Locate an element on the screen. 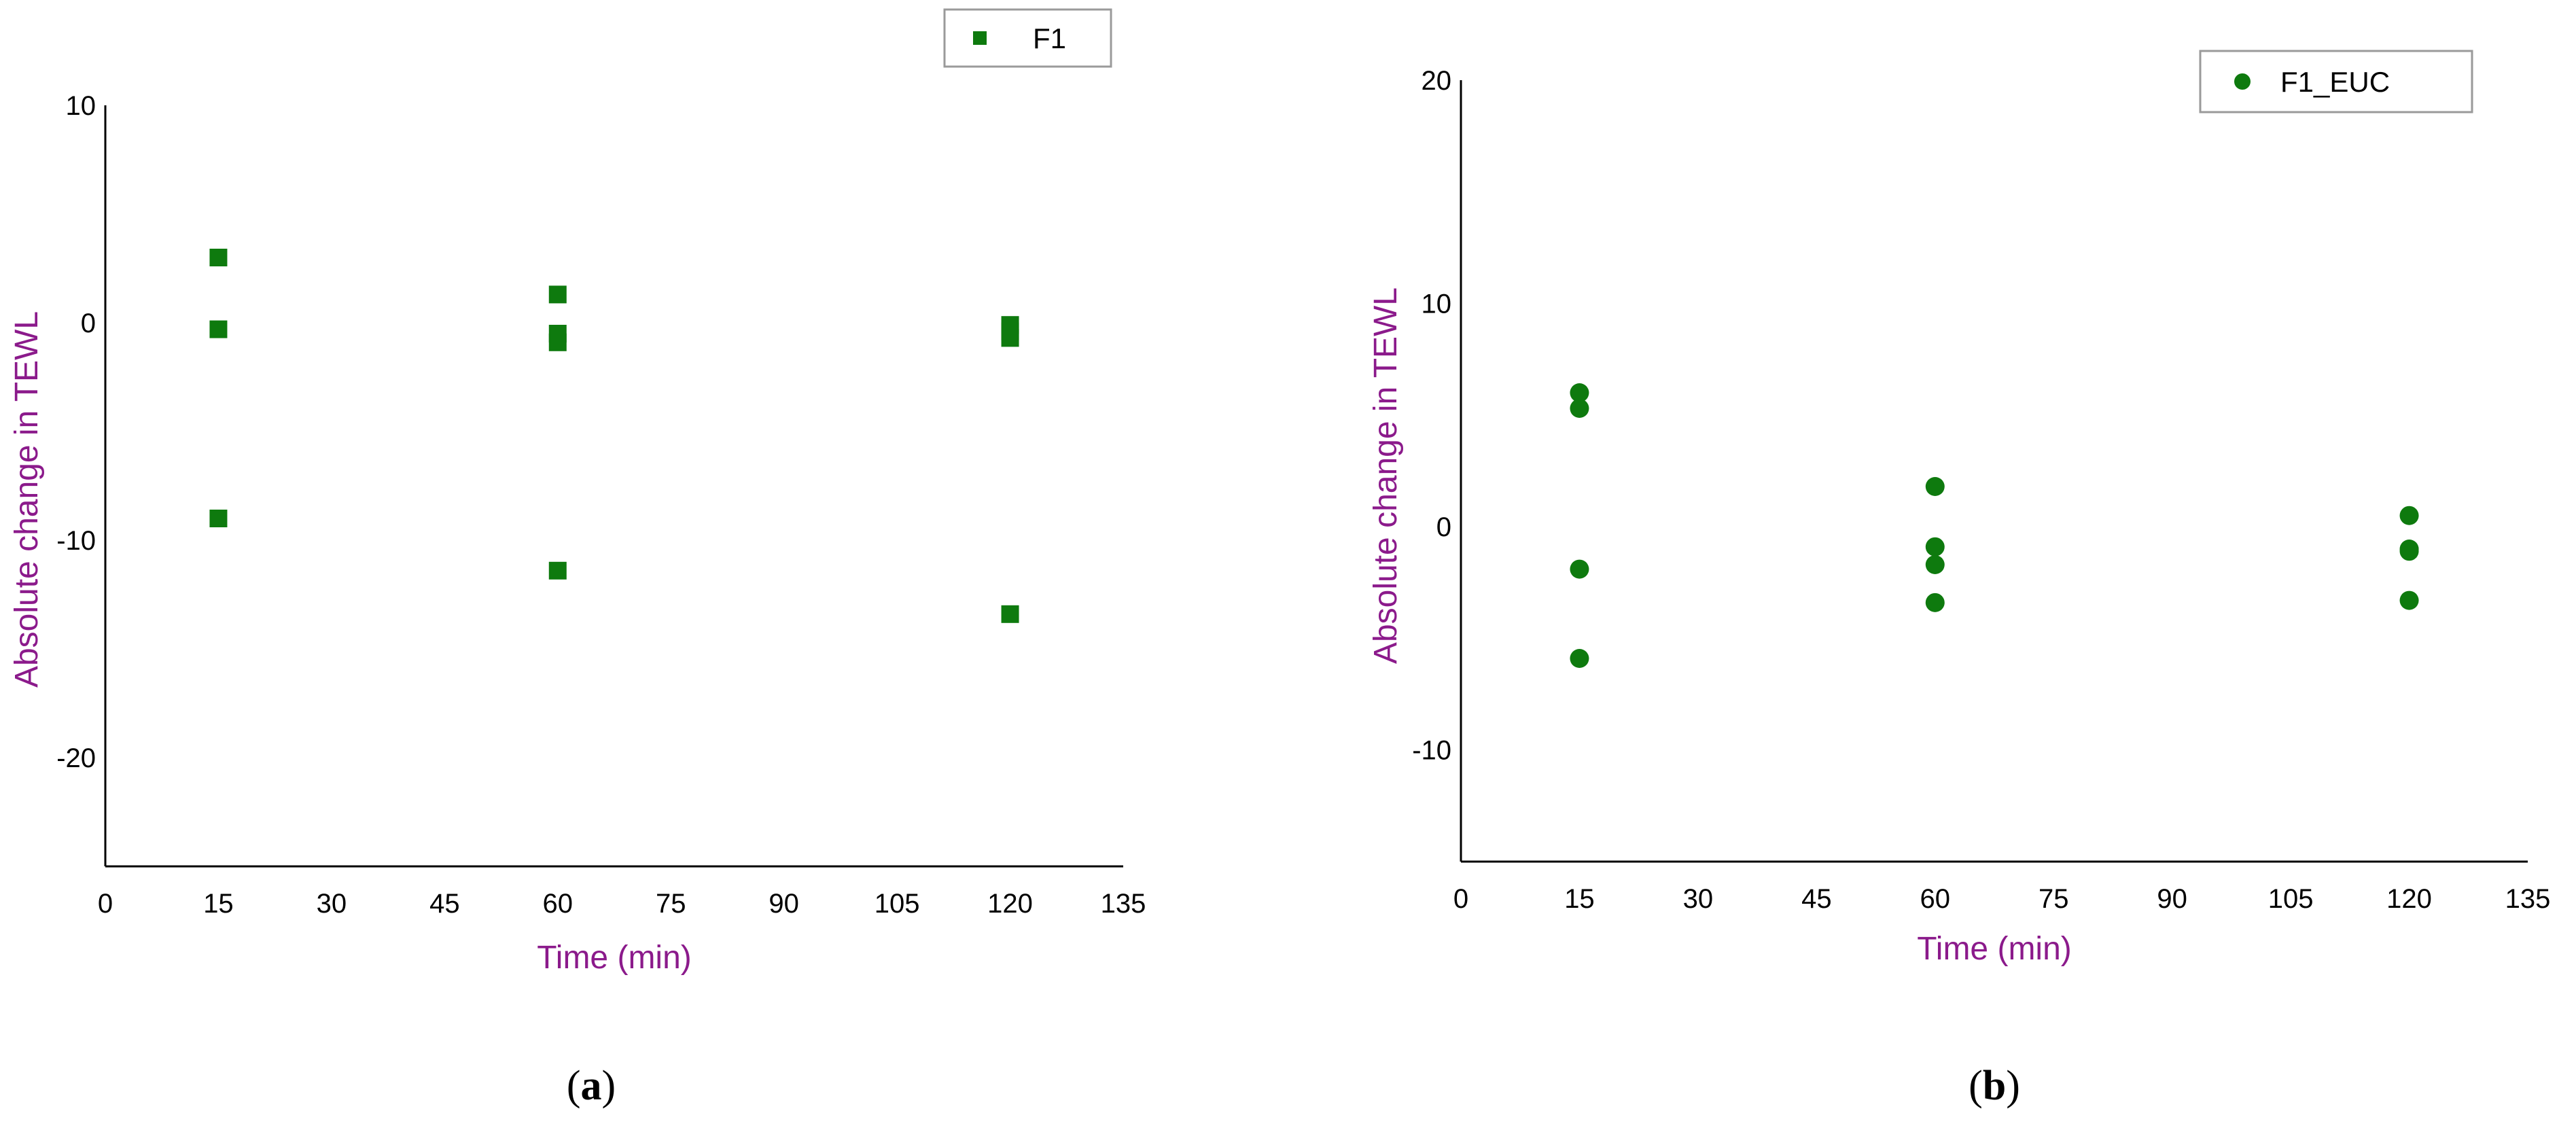 The height and width of the screenshot is (1130, 2576). panel-label-open-b: ( is located at coordinates (1976, 1086).